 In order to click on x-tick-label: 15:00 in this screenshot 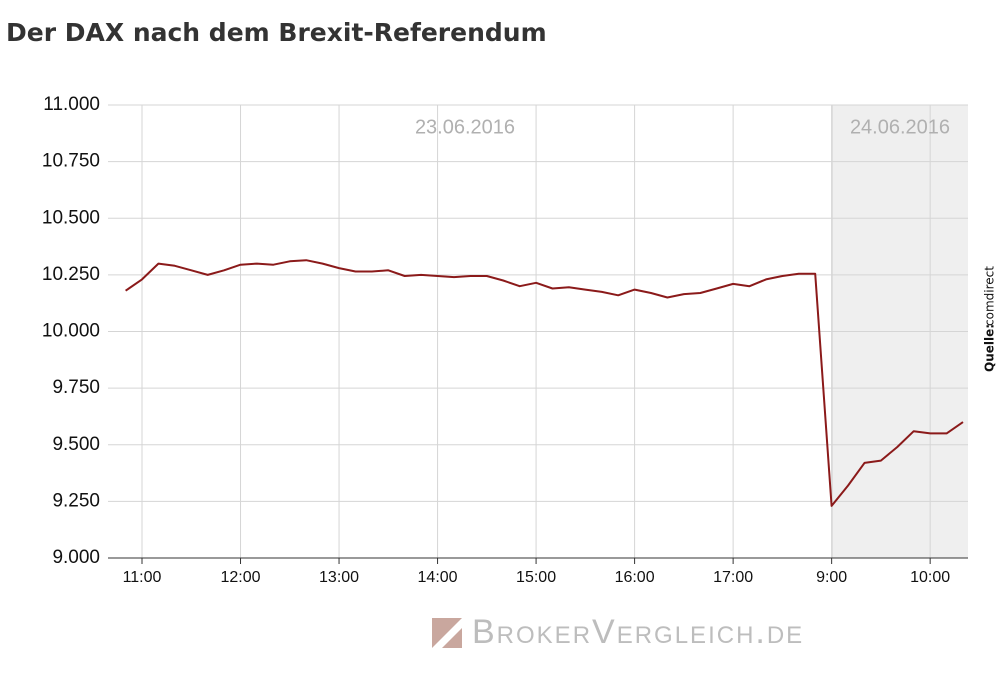, I will do `click(536, 577)`.